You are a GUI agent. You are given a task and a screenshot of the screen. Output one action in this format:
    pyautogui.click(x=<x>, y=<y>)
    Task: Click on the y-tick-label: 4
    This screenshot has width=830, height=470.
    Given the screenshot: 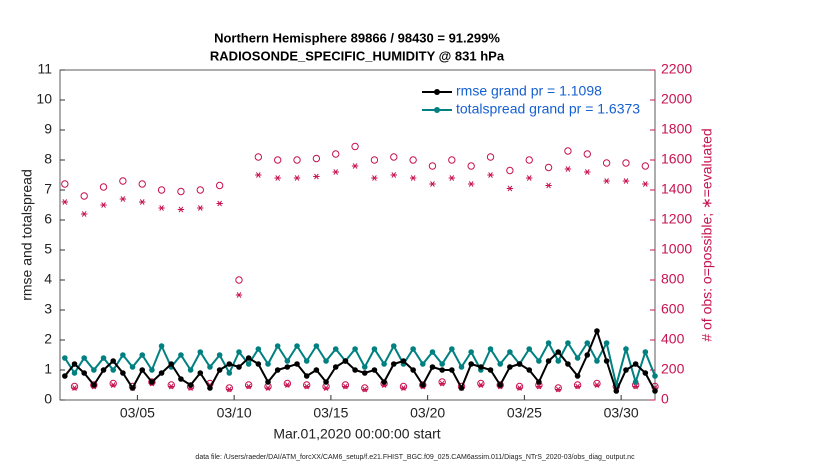 What is the action you would take?
    pyautogui.click(x=48, y=279)
    